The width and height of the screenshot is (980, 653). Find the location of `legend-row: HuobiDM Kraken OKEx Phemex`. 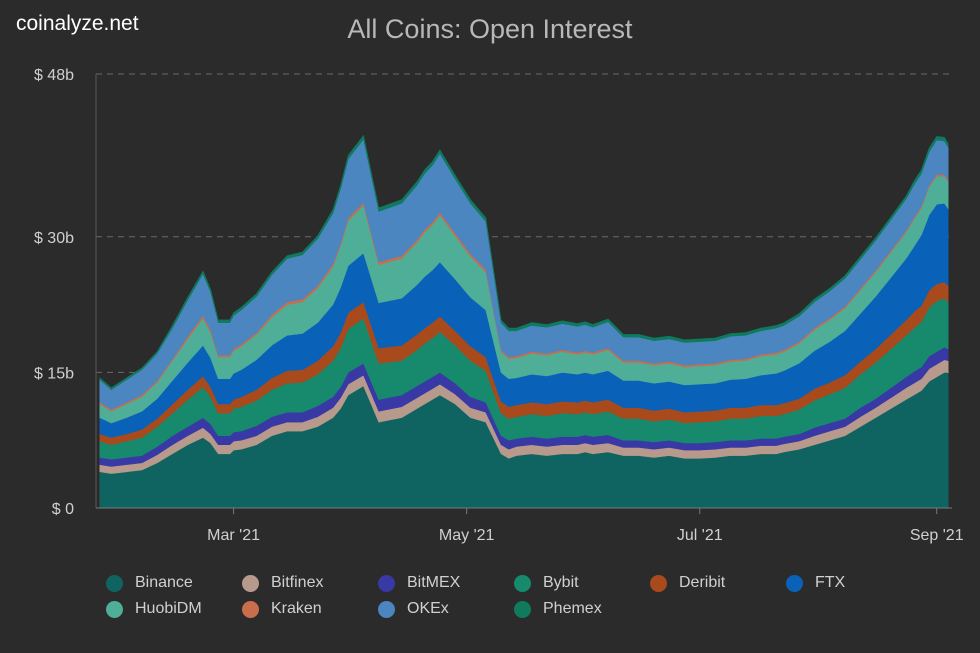

legend-row: HuobiDM Kraken OKEx Phemex is located at coordinates (516, 609).